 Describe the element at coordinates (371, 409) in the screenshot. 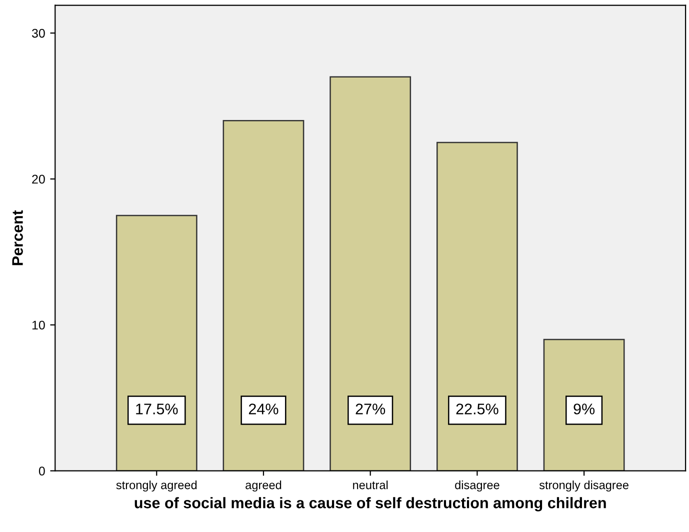

I see `data-label: 27%` at that location.